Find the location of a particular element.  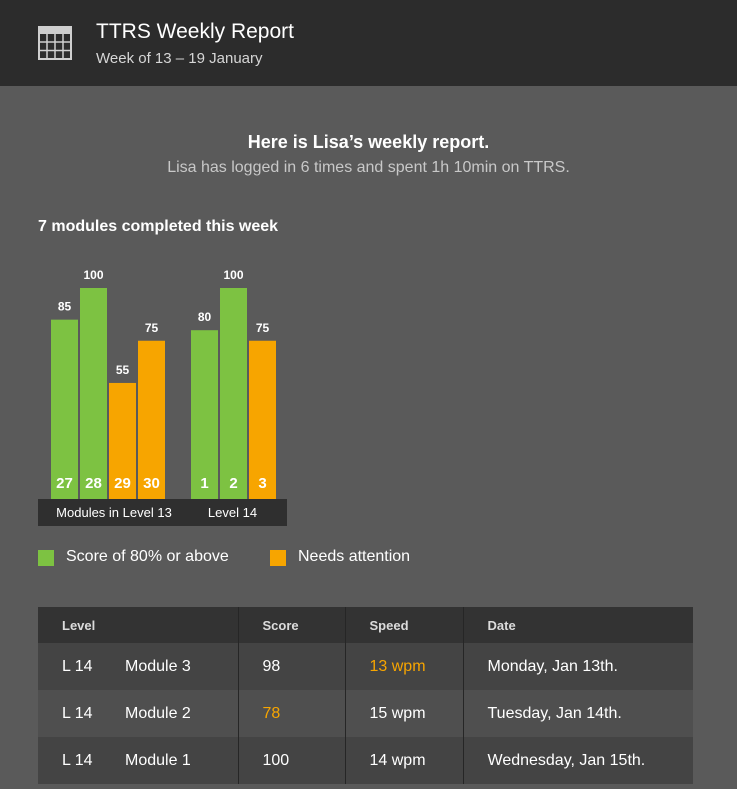

table-header-row: Level Score Speed Date is located at coordinates (365, 625).